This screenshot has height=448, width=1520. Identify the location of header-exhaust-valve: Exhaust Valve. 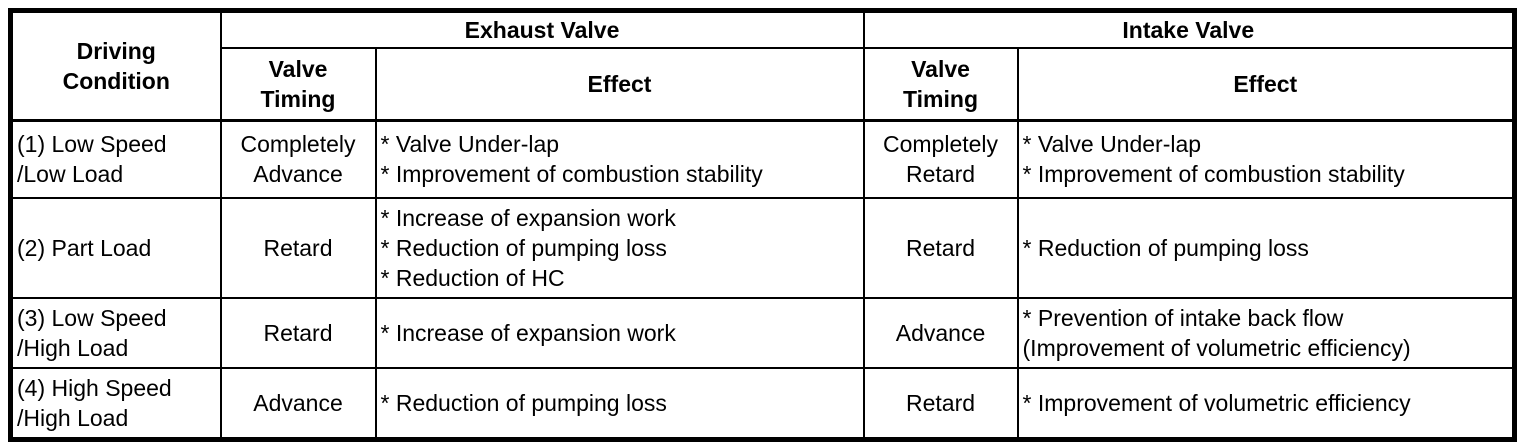
(542, 29).